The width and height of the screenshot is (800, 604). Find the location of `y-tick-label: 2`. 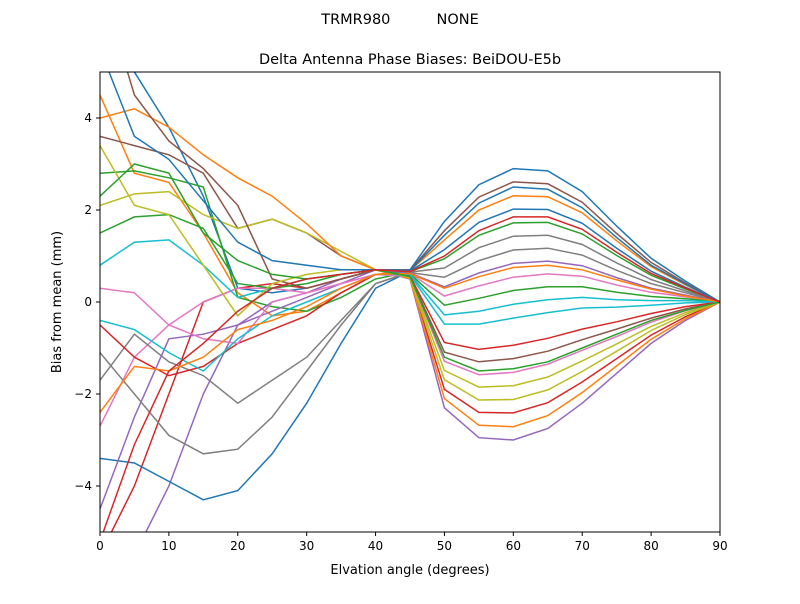

y-tick-label: 2 is located at coordinates (88, 210).